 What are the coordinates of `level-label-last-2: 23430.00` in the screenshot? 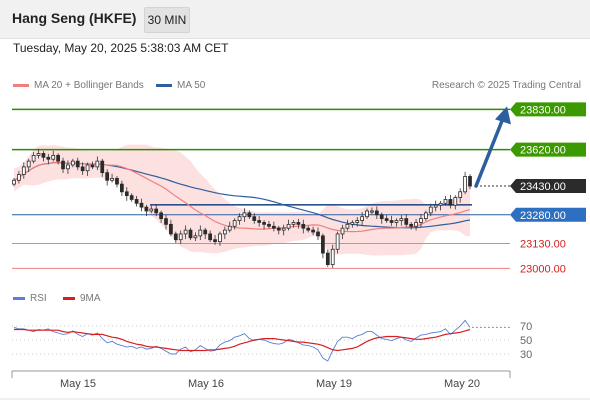 It's located at (543, 187).